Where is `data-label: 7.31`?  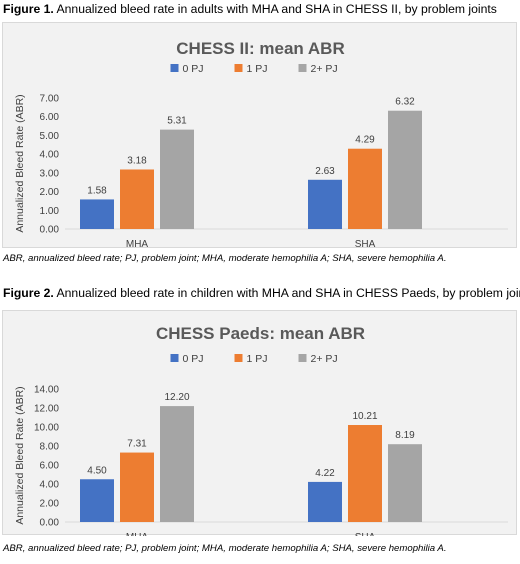 data-label: 7.31 is located at coordinates (137, 444).